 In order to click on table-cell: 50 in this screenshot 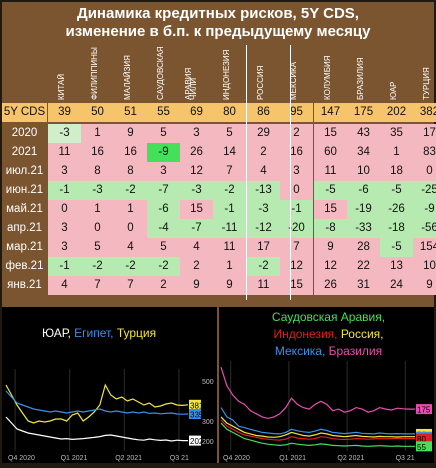, I will do `click(97, 112)`.